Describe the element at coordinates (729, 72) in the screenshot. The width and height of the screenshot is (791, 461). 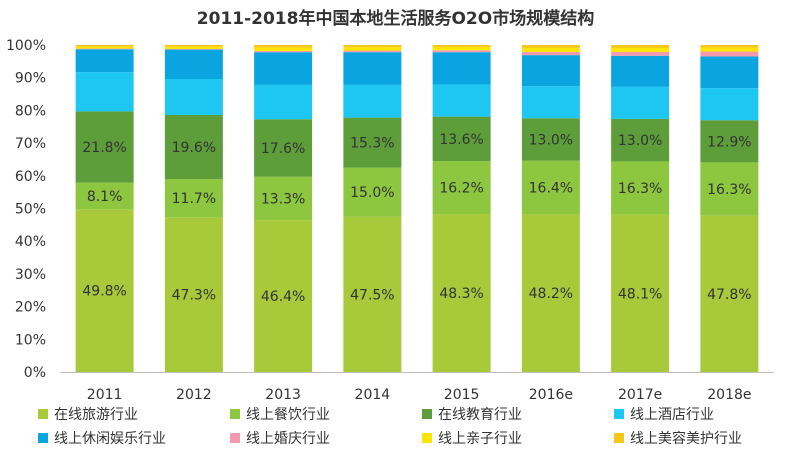
I see `bar-segment-s4-2018e` at that location.